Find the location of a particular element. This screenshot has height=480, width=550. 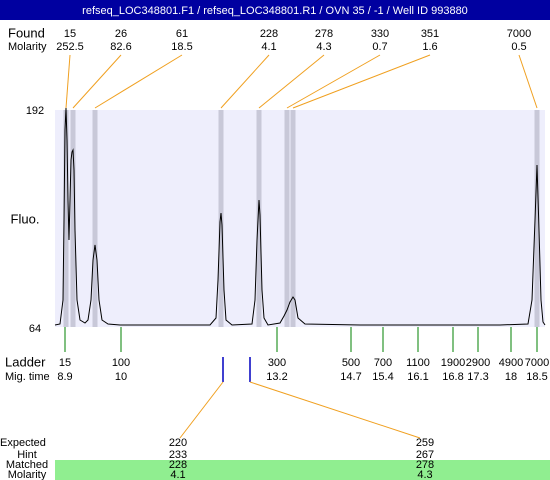

ladder-size: 300 is located at coordinates (277, 363).